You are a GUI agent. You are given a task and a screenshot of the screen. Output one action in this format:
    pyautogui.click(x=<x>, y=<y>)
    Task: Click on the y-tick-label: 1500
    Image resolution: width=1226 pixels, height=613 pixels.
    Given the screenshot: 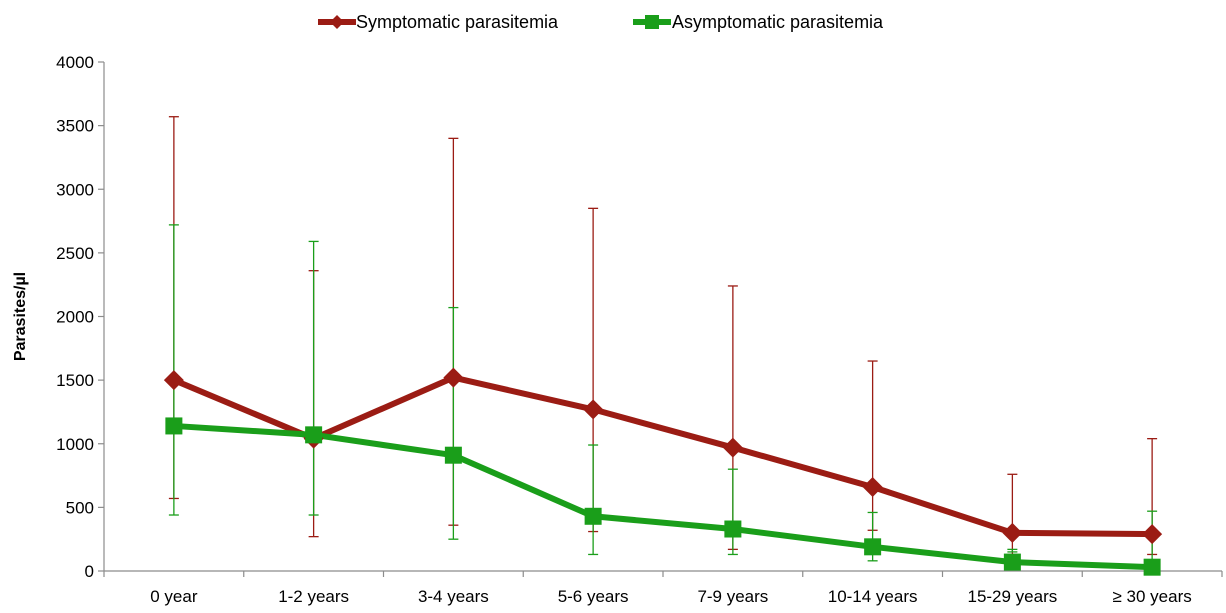 What is the action you would take?
    pyautogui.click(x=75, y=380)
    